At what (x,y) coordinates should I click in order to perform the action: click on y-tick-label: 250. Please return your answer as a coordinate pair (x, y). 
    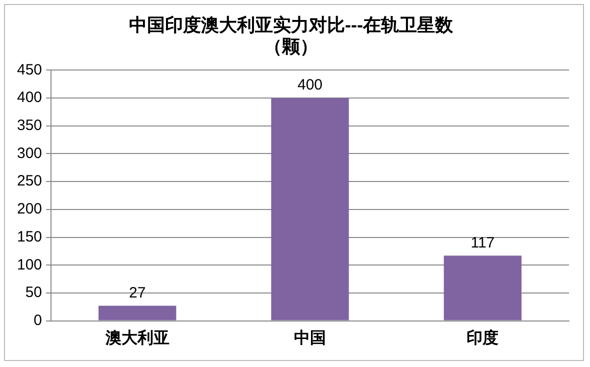
    Looking at the image, I should click on (29, 181).